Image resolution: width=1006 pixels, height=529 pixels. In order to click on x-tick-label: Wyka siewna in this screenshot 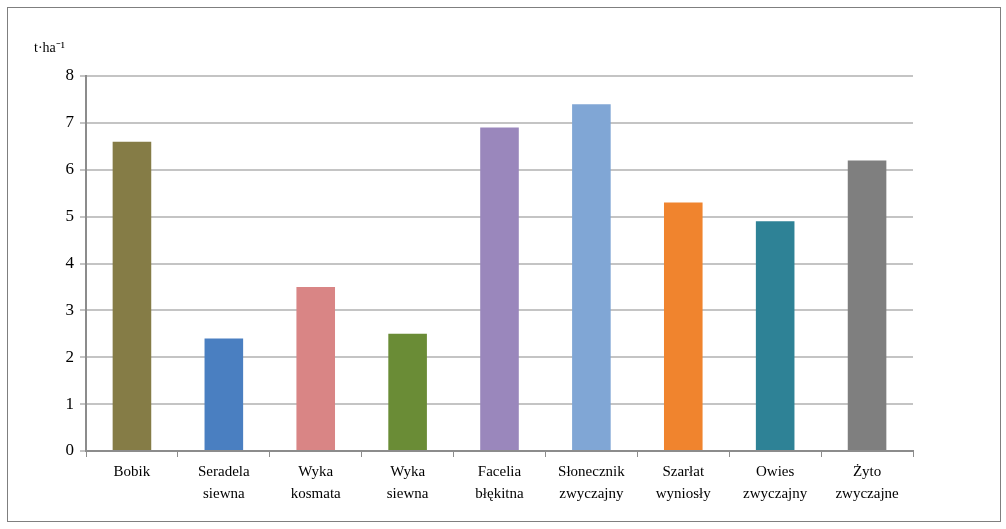, I will do `click(407, 481)`.